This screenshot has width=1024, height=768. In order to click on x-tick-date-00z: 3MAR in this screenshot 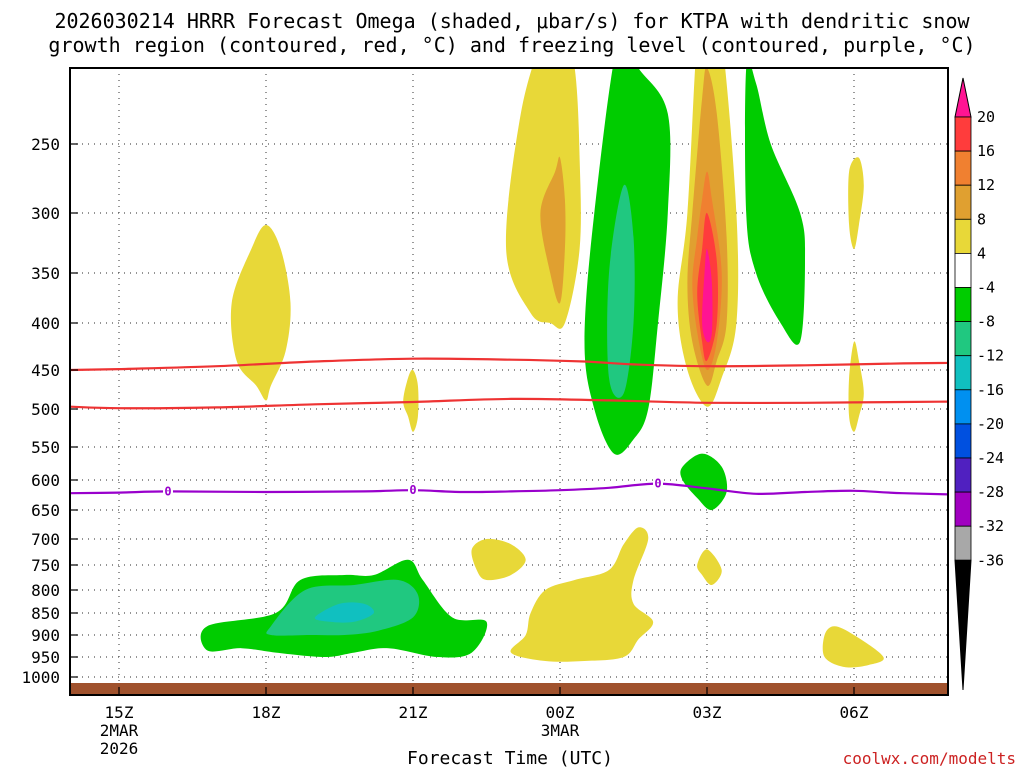, I will do `click(560, 730)`.